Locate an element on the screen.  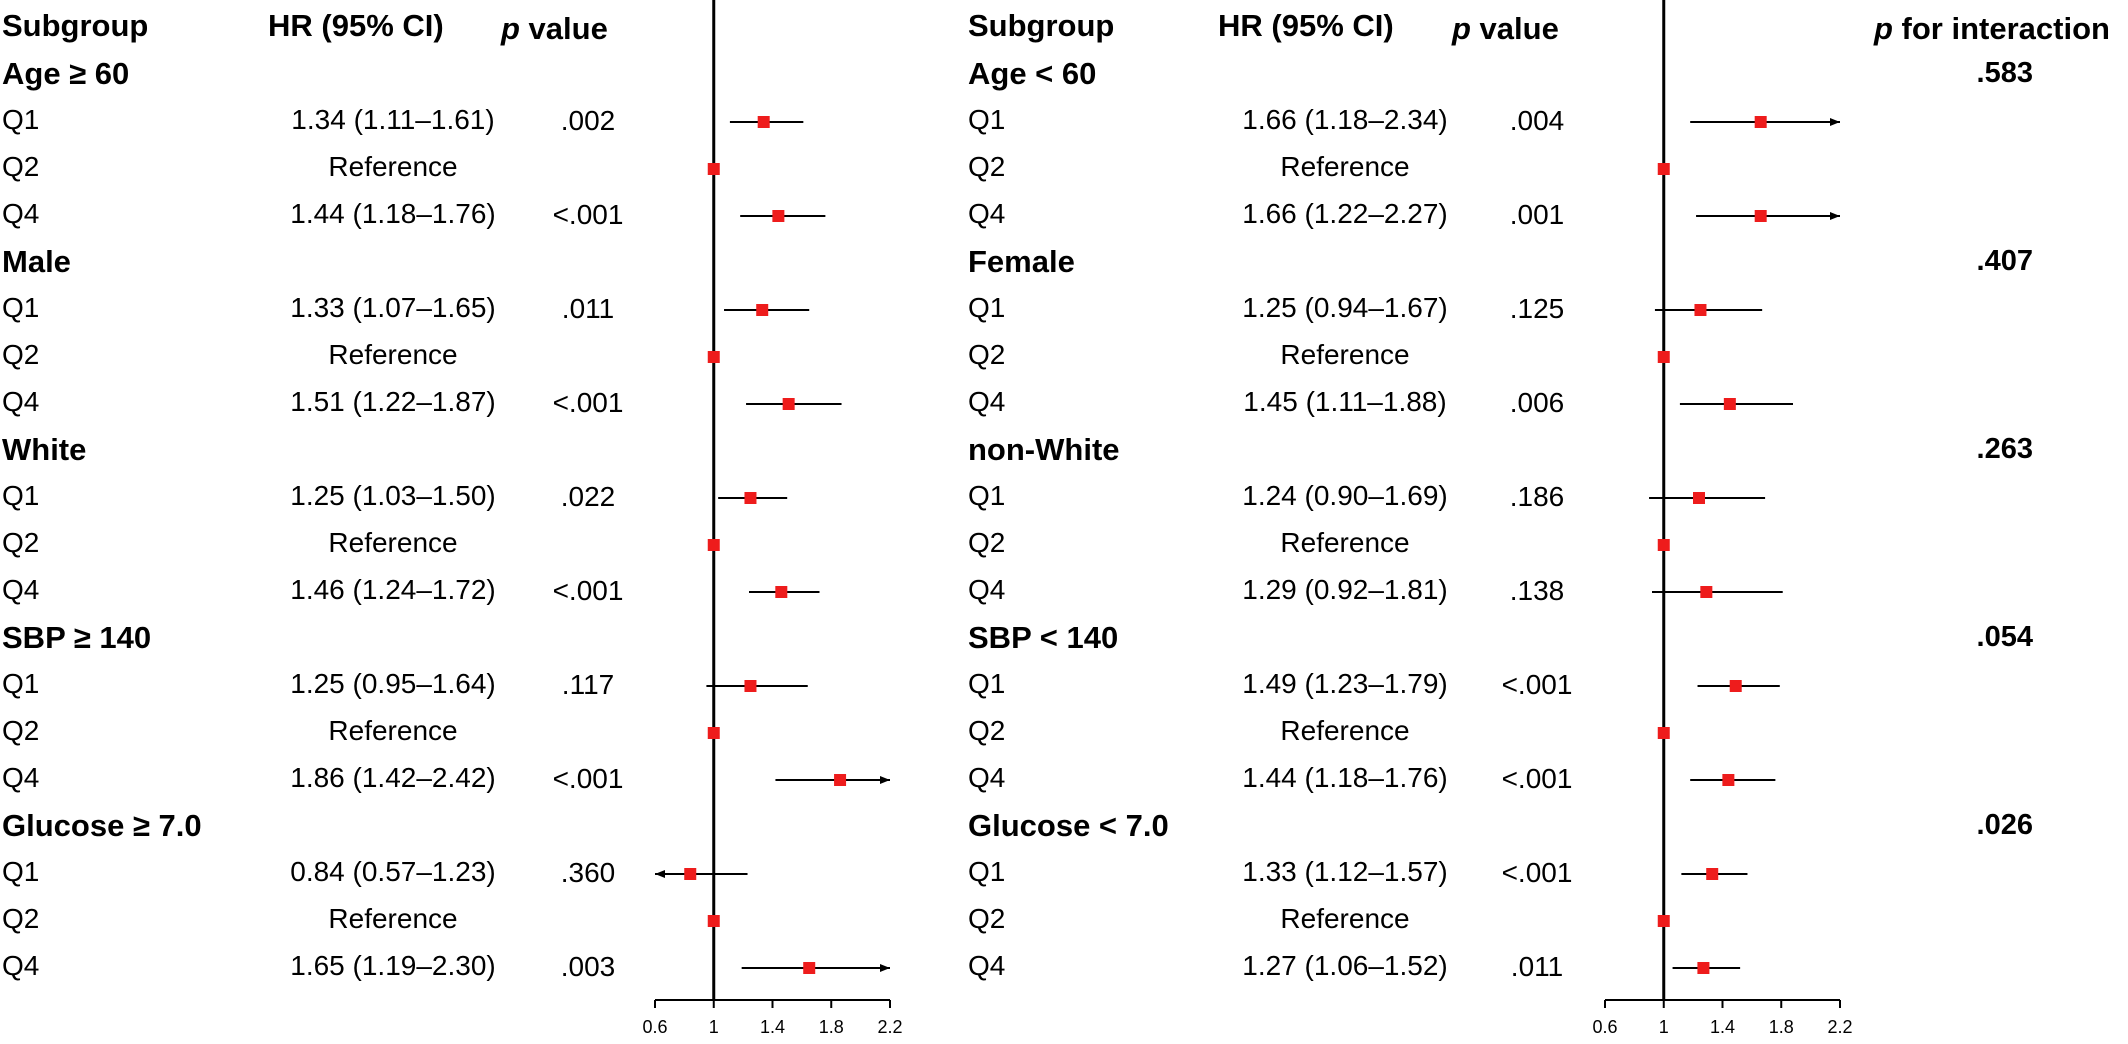
interaction-p-value: .407 is located at coordinates (2004, 261).